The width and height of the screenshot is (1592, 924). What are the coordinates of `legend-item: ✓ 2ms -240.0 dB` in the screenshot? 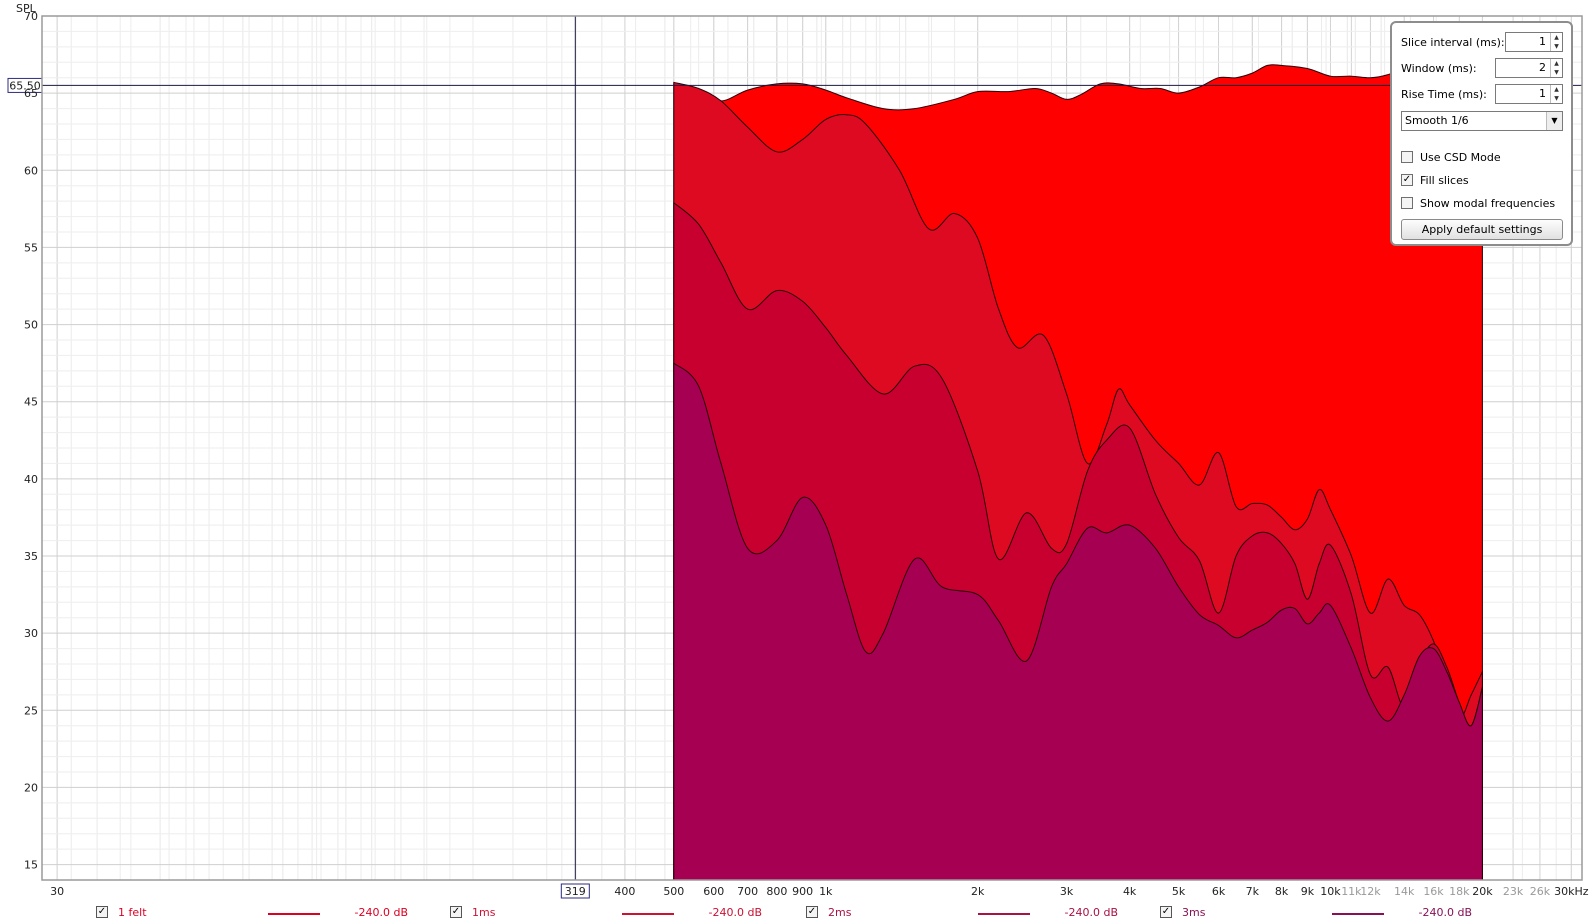 It's located at (978, 913).